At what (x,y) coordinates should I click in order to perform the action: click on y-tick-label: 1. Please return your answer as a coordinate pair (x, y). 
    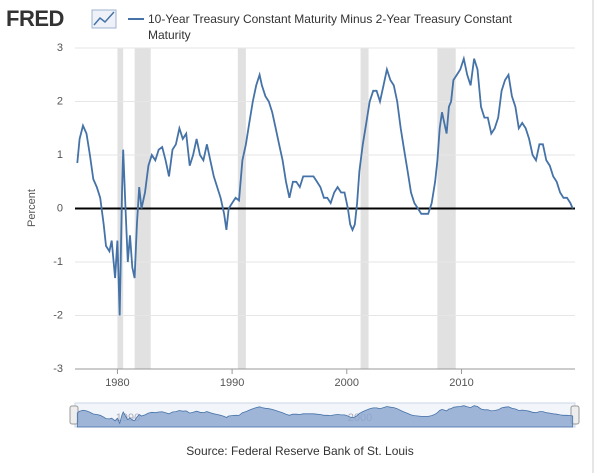
    Looking at the image, I should click on (60, 155).